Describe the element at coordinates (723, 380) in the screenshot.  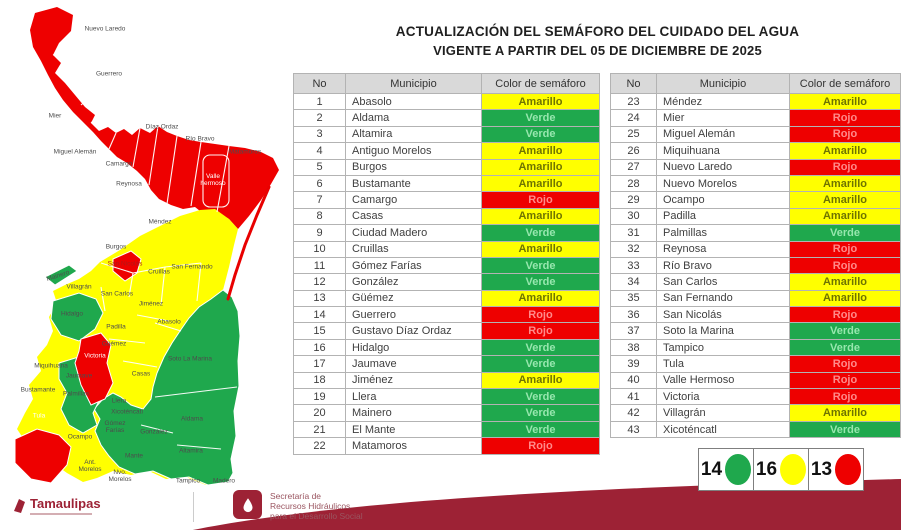
I see `cell-municipio: Valle Hermoso` at that location.